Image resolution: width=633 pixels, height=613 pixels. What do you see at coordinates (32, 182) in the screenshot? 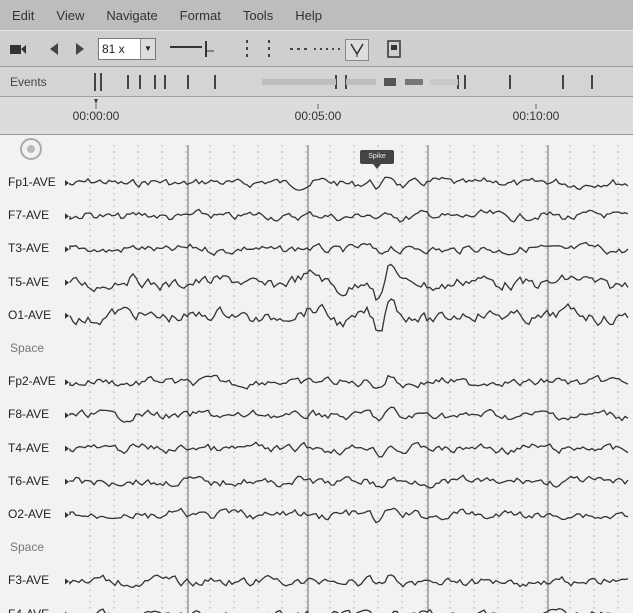
I see `channel-label: Fp1-AVE` at bounding box center [32, 182].